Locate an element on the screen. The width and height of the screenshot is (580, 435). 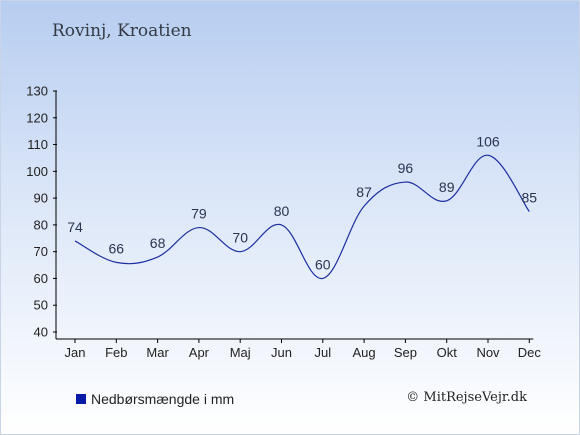
y-tick-label: 50 is located at coordinates (41, 305).